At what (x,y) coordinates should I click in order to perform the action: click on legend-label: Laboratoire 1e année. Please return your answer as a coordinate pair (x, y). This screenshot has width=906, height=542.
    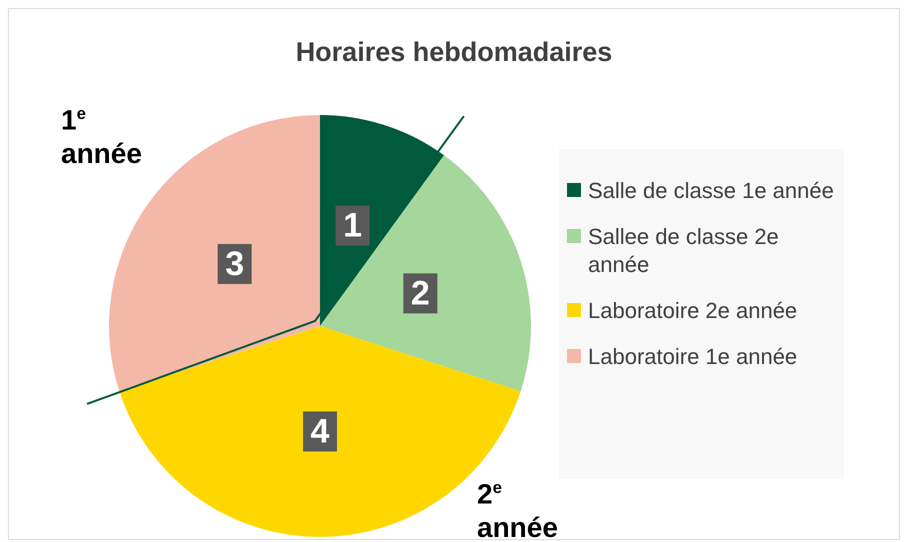
    Looking at the image, I should click on (693, 357).